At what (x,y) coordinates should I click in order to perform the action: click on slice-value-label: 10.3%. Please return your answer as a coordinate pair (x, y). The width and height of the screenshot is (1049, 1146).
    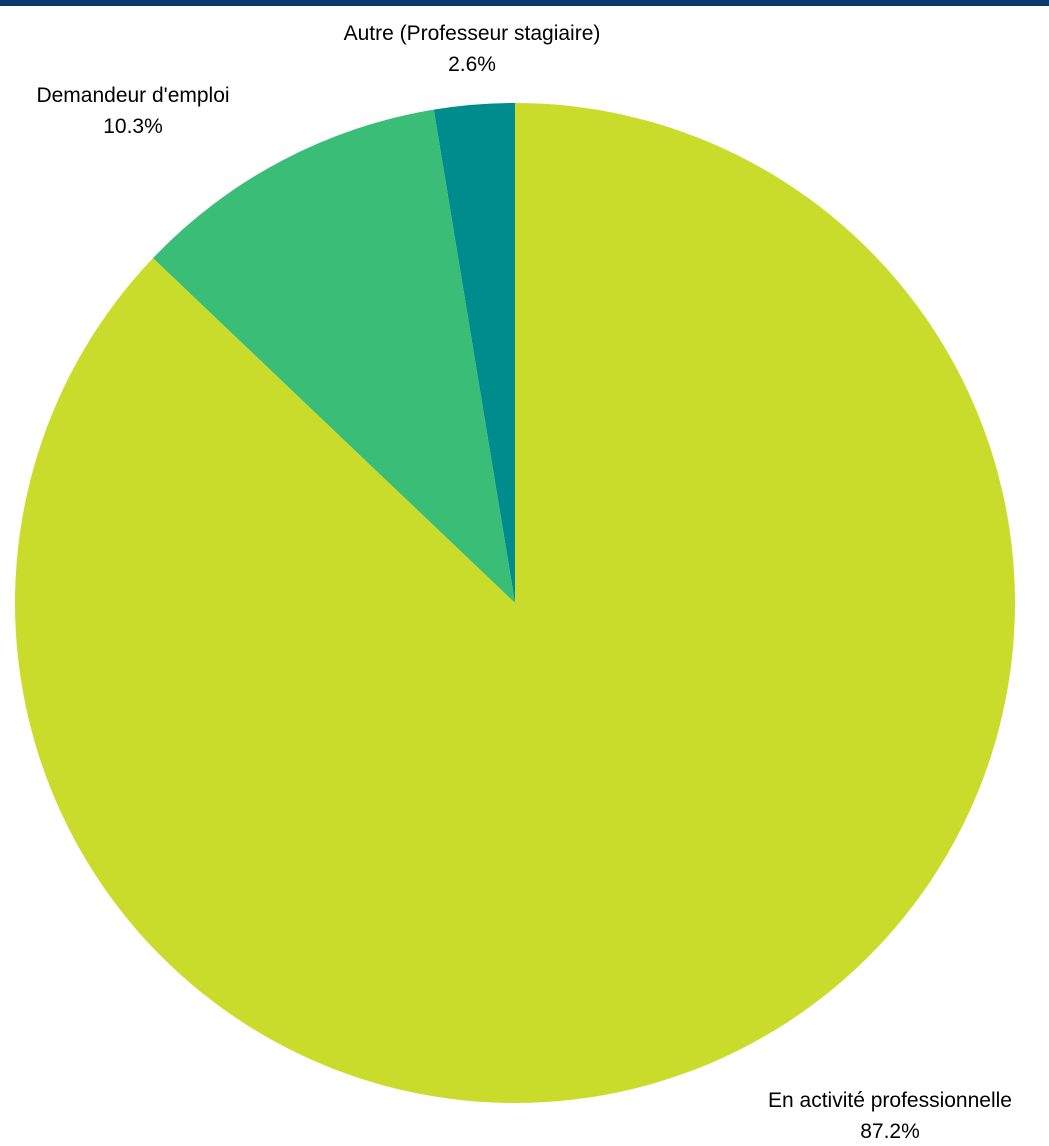
    Looking at the image, I should click on (133, 126).